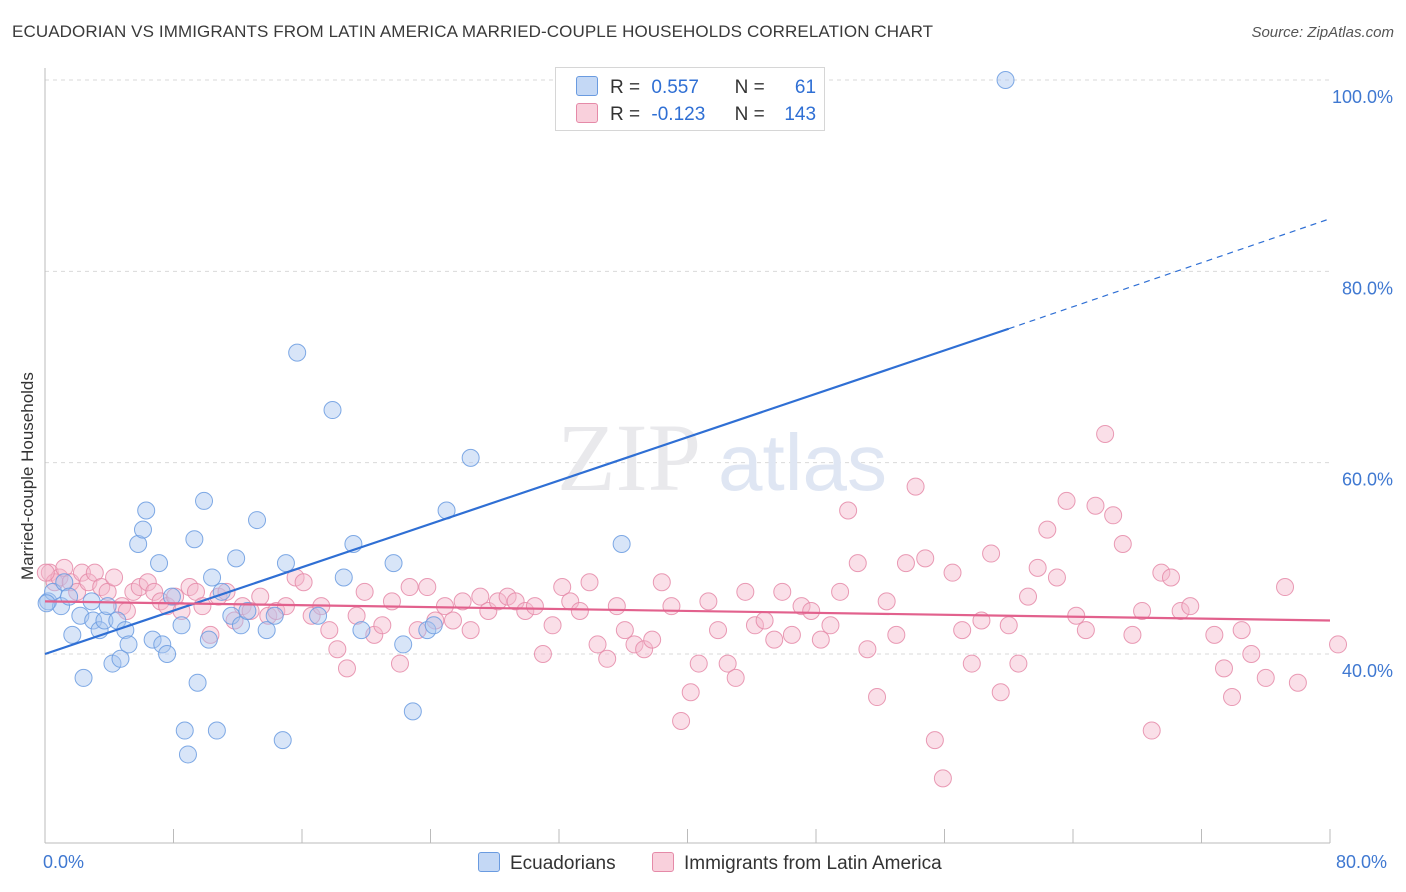 The image size is (1406, 892). Describe the element at coordinates (802, 462) in the screenshot. I see `watermark-atlas: atlas` at that location.